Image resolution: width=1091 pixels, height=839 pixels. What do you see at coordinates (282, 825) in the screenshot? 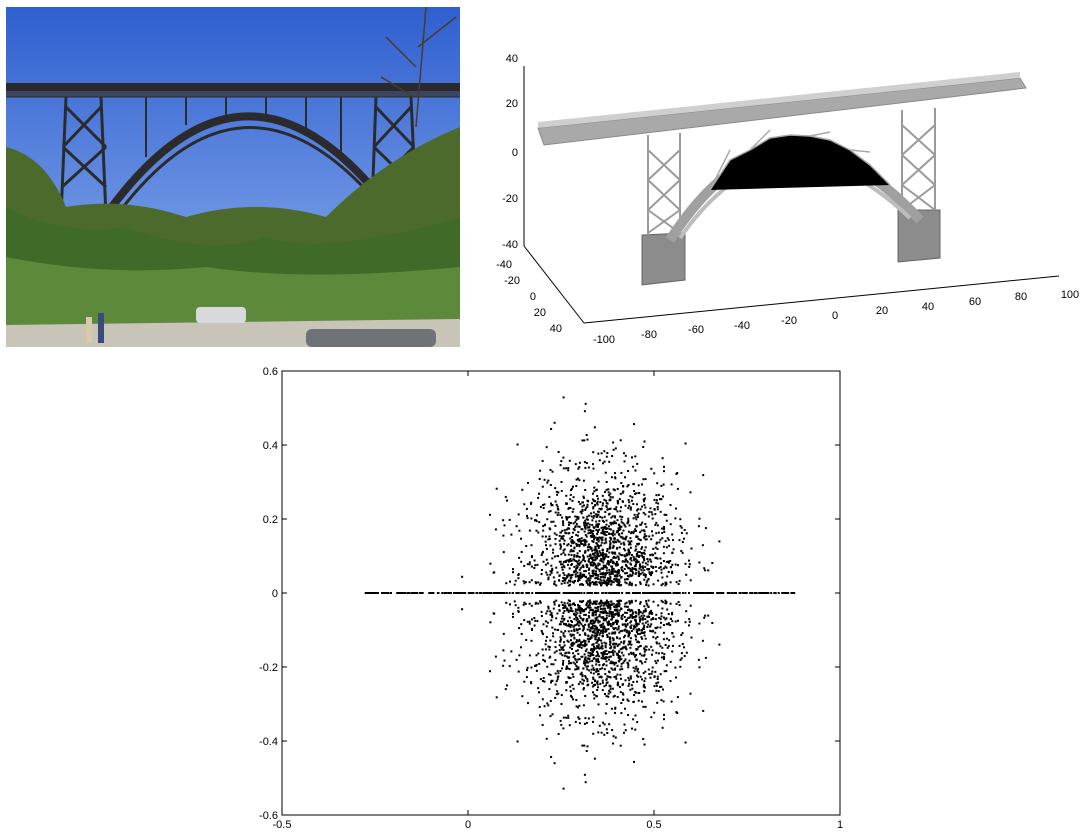
I see `x-axis-tick-label: -0.5` at bounding box center [282, 825].